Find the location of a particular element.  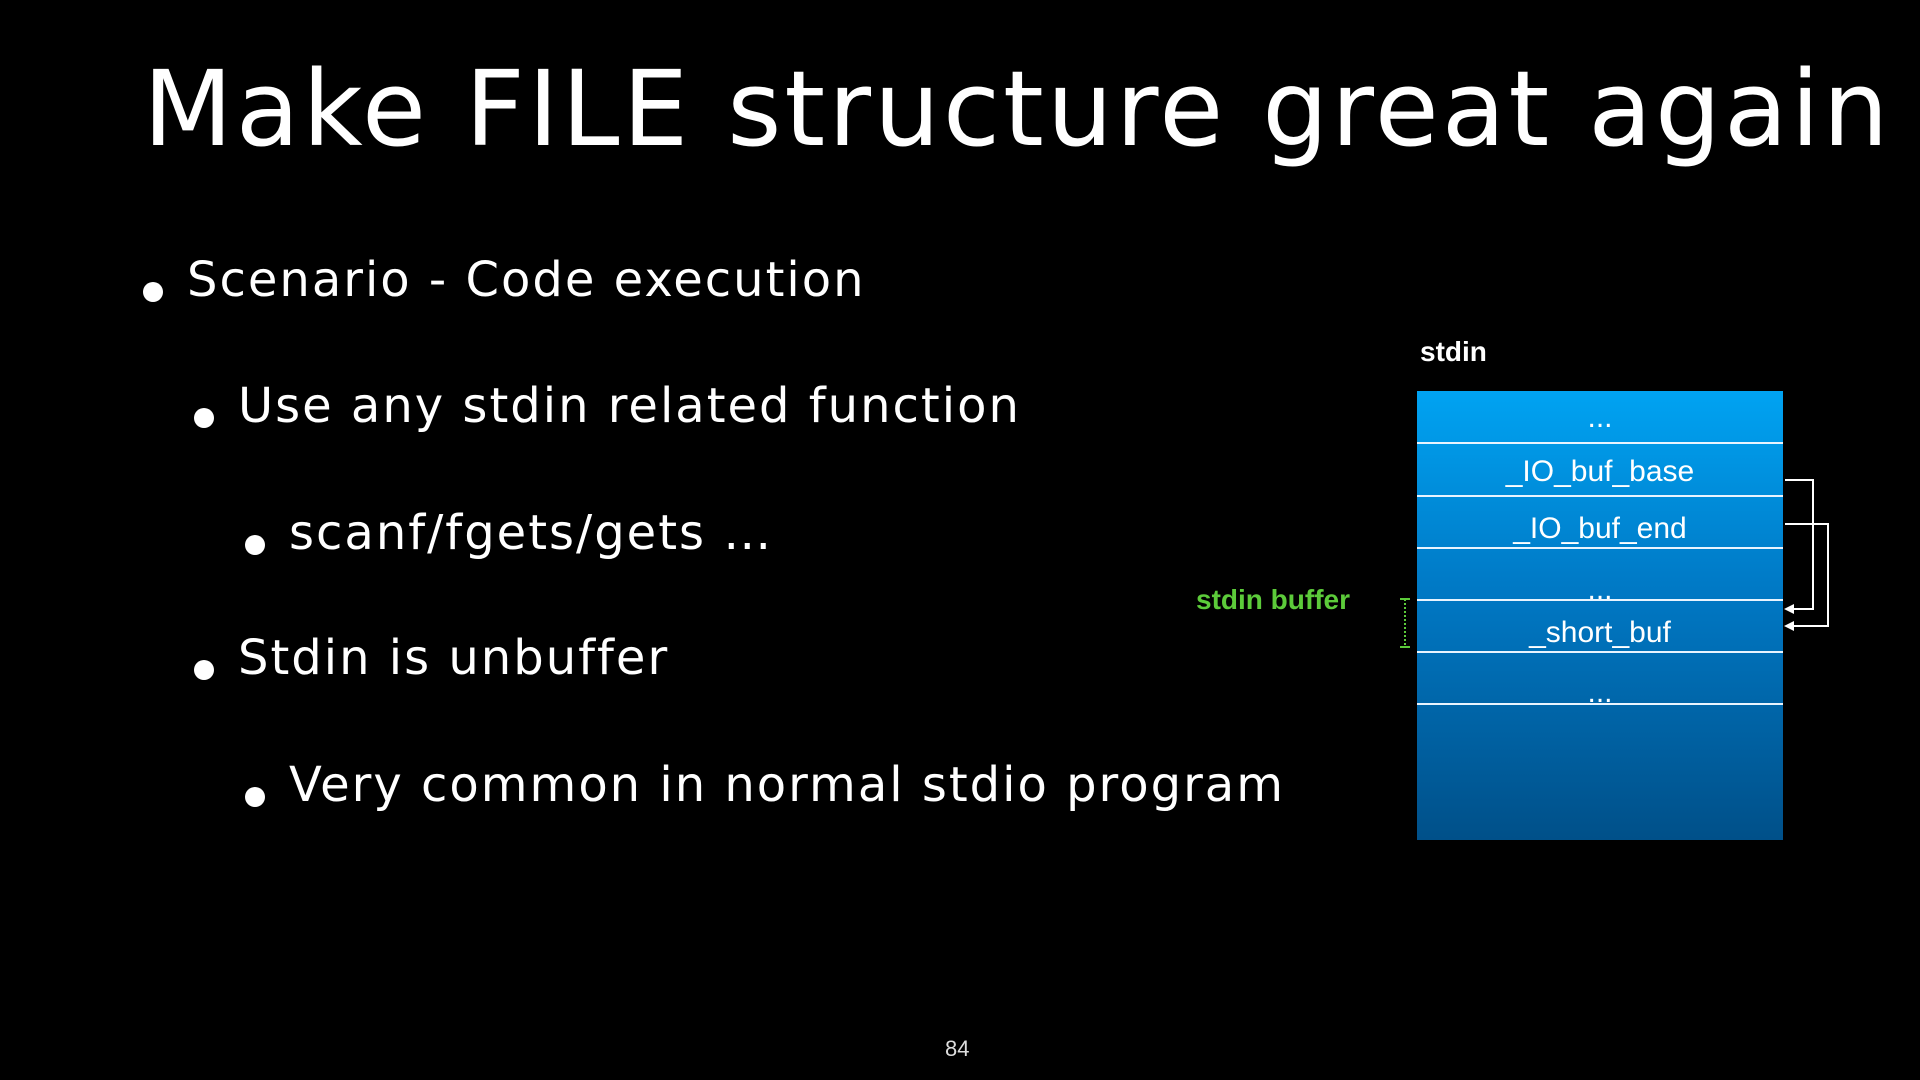

page-number: 84 is located at coordinates (957, 1048).